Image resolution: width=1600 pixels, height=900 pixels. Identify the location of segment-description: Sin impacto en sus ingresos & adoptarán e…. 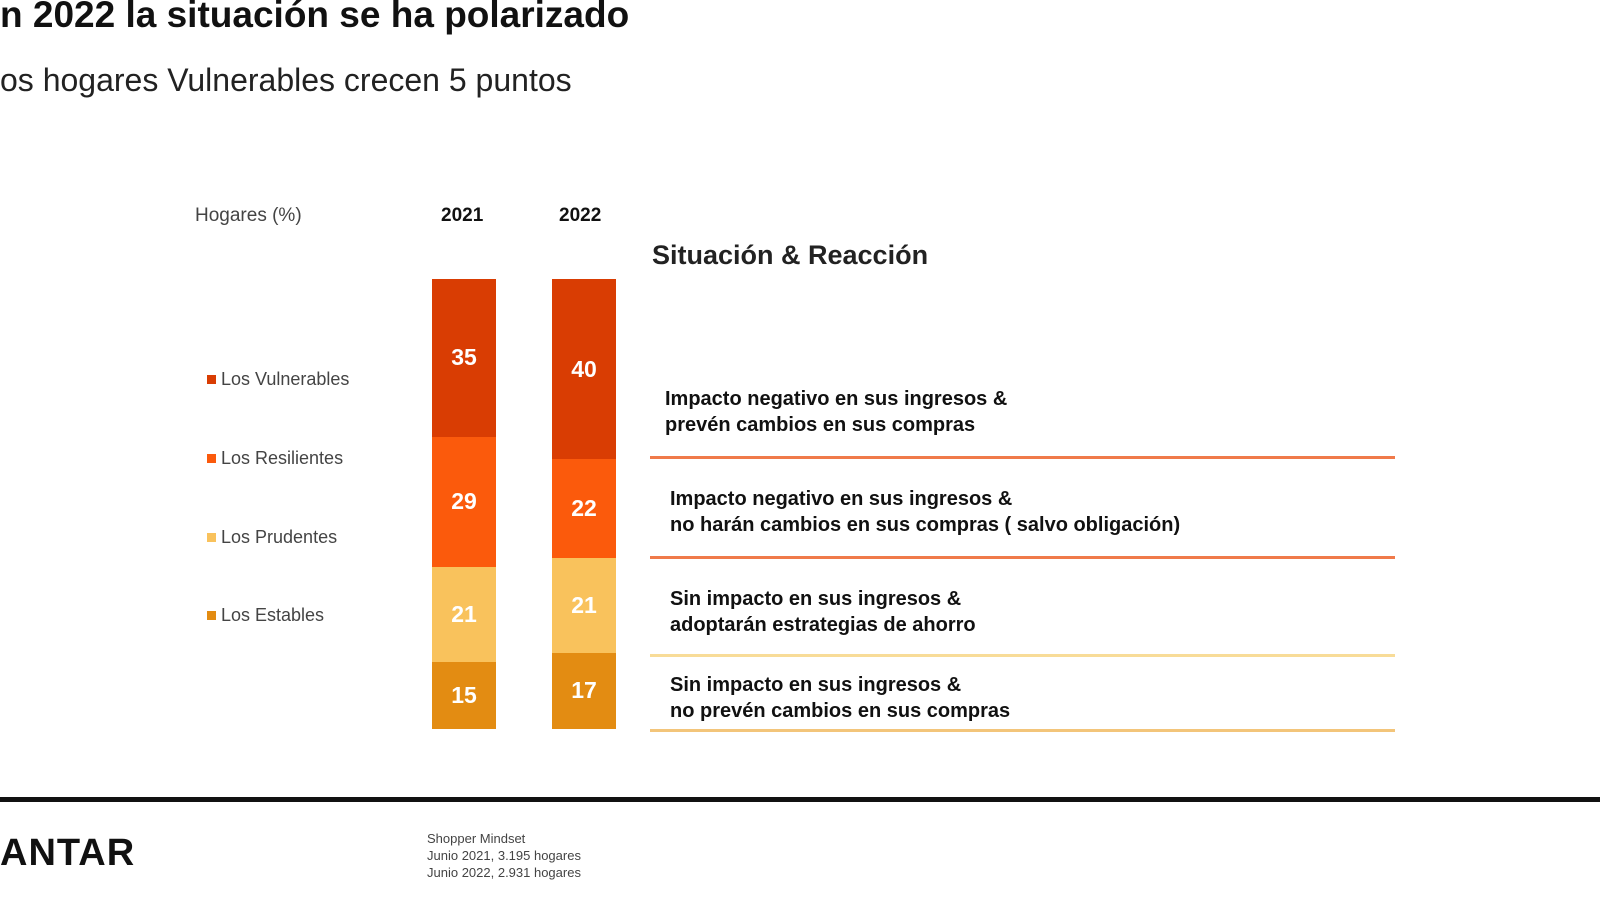
(823, 612).